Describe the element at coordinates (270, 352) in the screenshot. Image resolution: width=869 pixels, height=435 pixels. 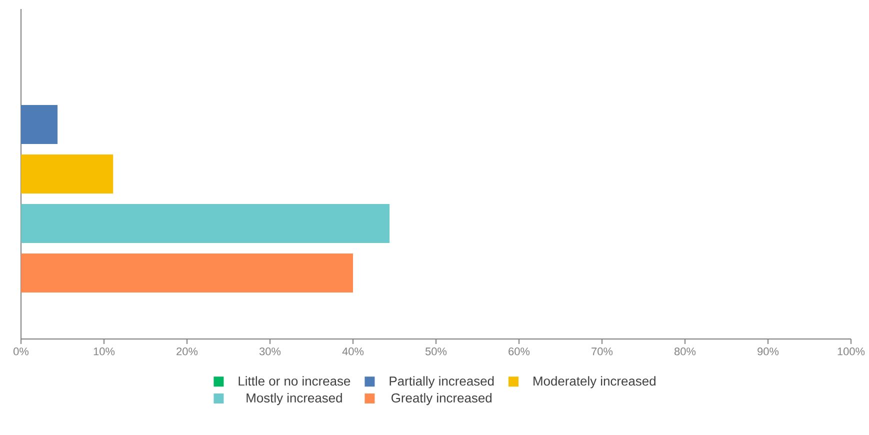
I see `x-tick-label: 30%` at that location.